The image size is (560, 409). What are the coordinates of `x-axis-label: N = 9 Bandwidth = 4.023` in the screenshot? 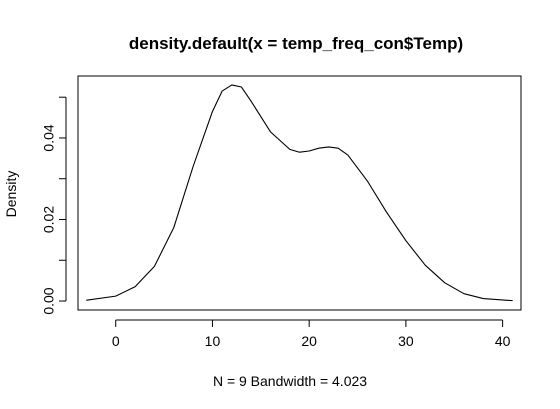 It's located at (290, 381).